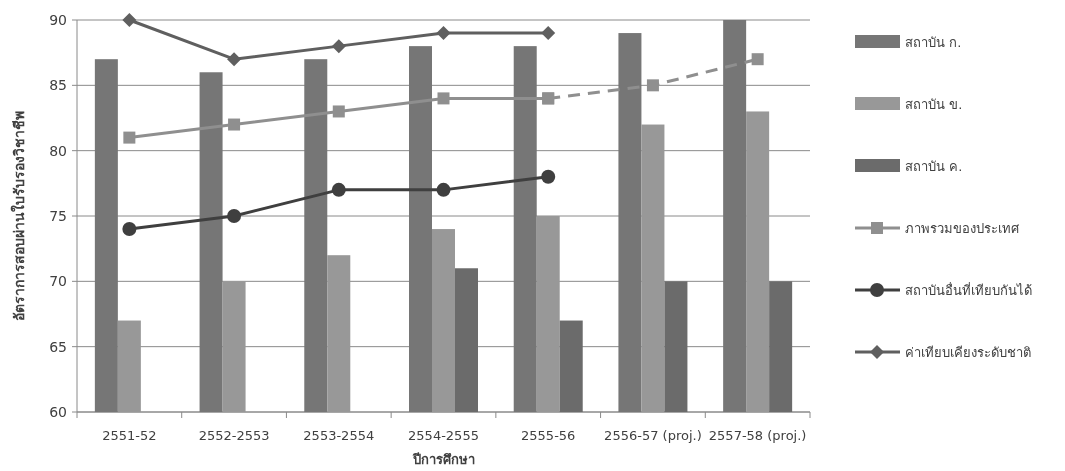 This screenshot has width=1065, height=471. I want to click on y-tick-label: 70, so click(58, 281).